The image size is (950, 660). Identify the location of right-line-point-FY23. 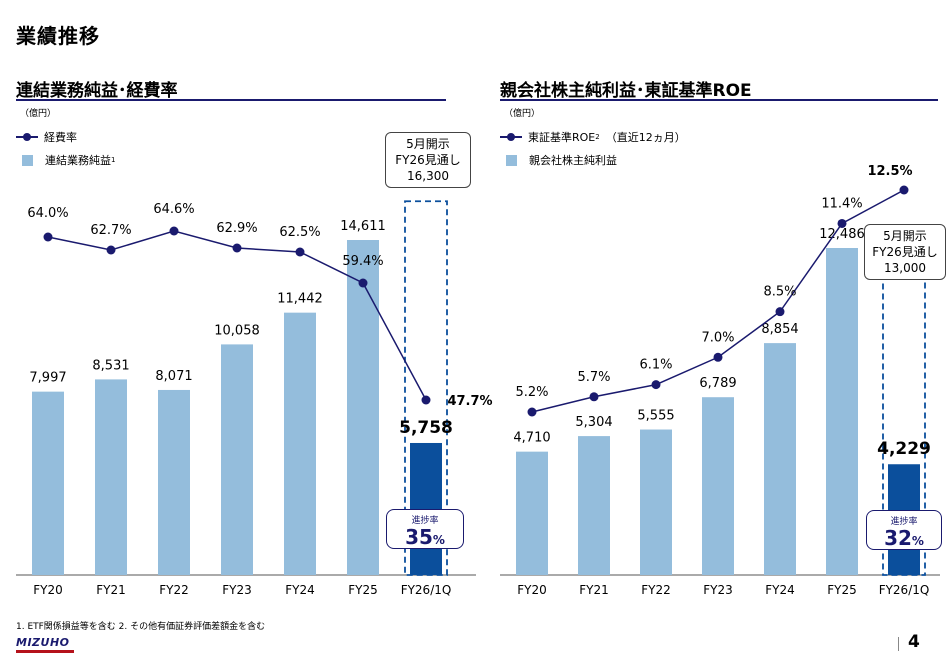
(718, 357).